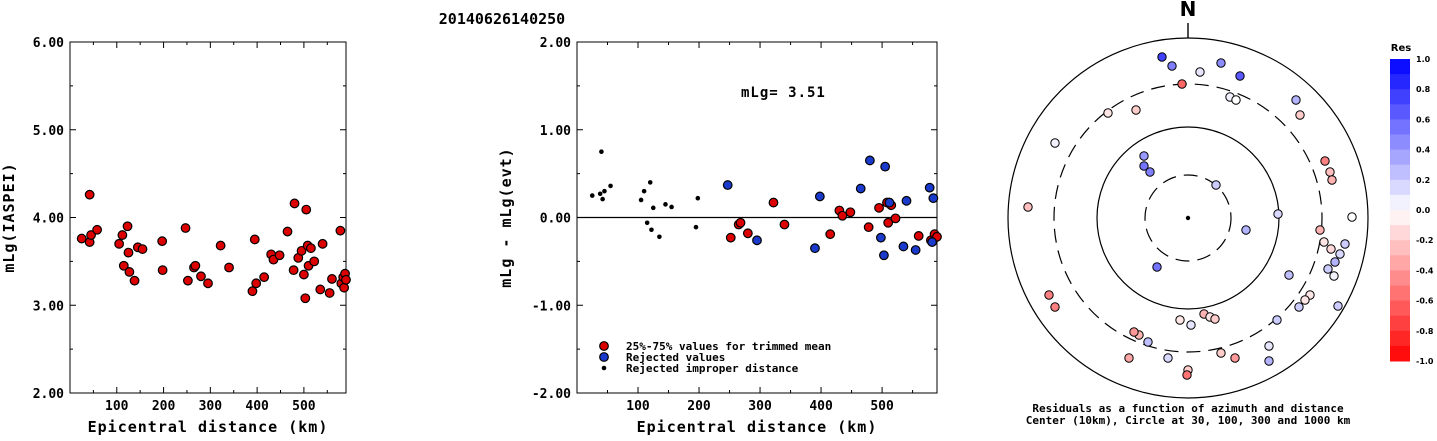 The image size is (1437, 441). What do you see at coordinates (1425, 240) in the screenshot?
I see `colorbar-tick-label: -0.2` at bounding box center [1425, 240].